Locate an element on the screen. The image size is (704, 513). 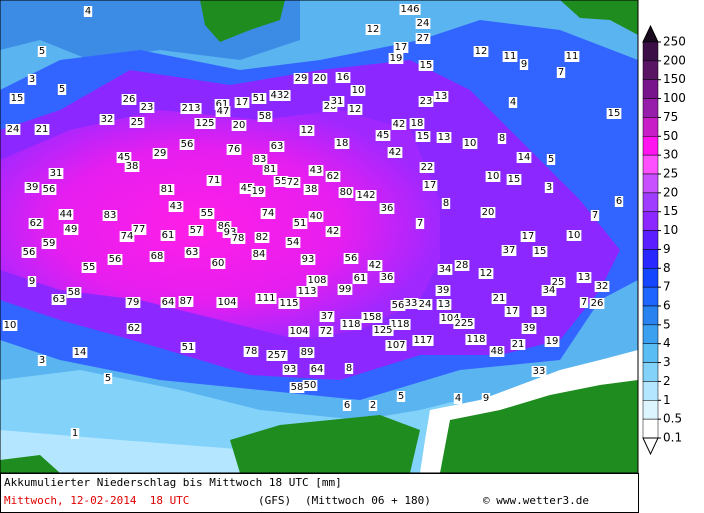
footer-run: (Mittwoch 06 + 180) is located at coordinates (368, 500).